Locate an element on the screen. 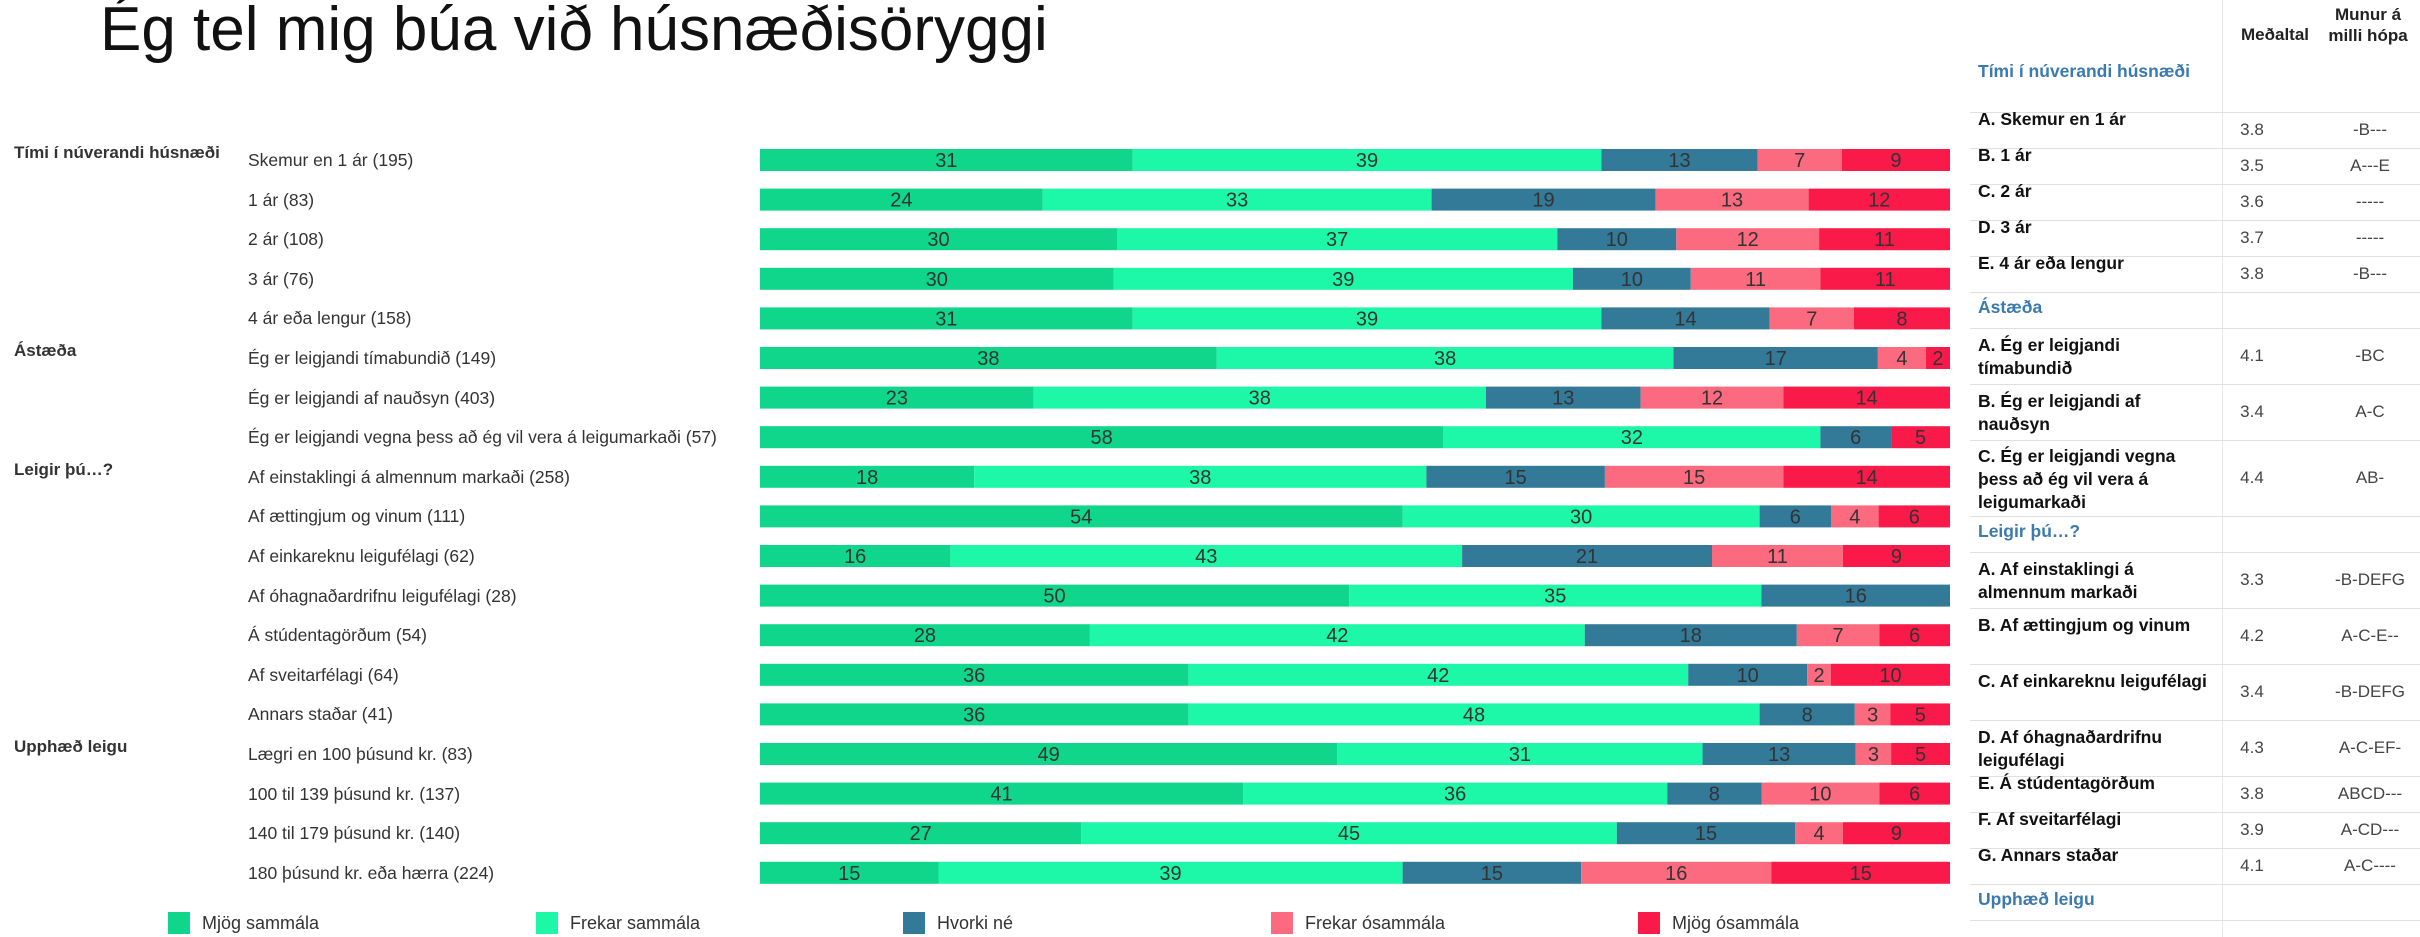 This screenshot has width=2420, height=937. table-row-label: C. 2 ár is located at coordinates (2005, 191).